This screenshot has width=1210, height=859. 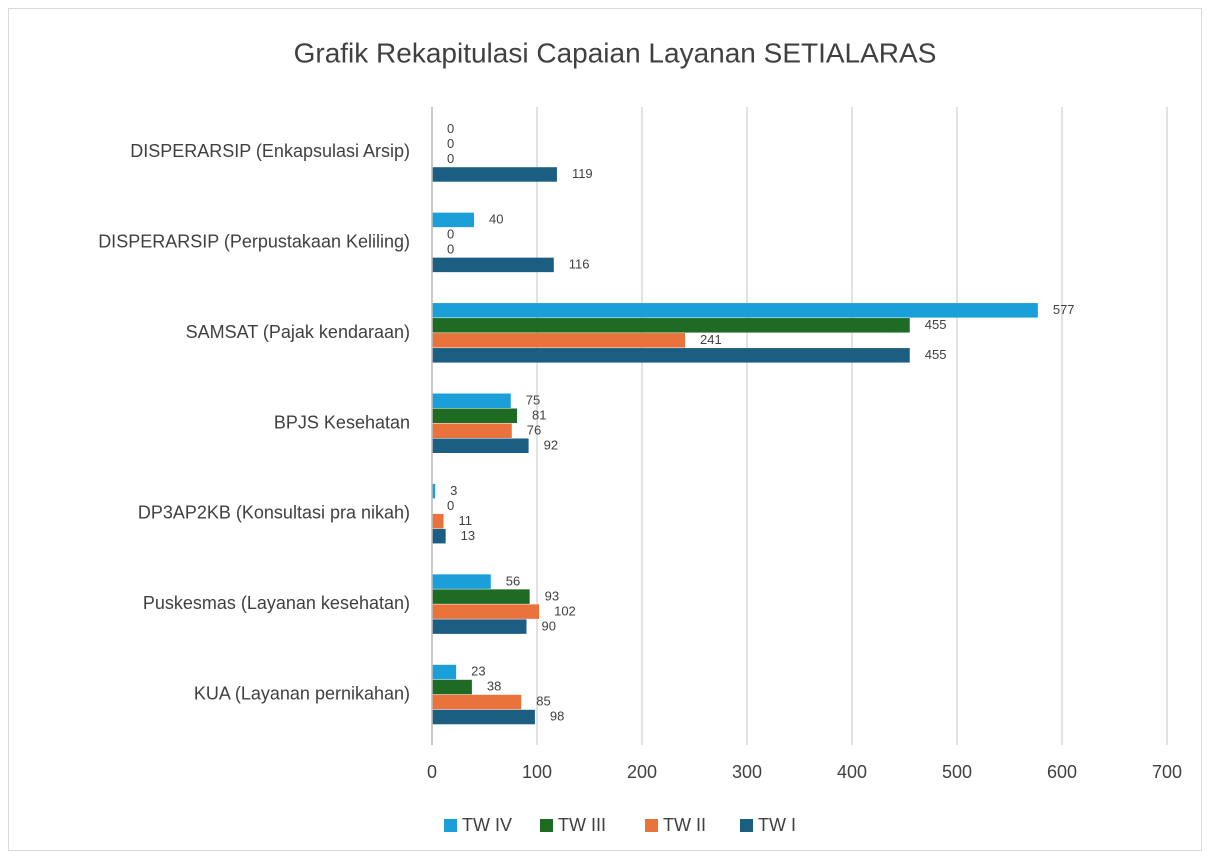 I want to click on x-tick-label: 300, so click(x=747, y=772).